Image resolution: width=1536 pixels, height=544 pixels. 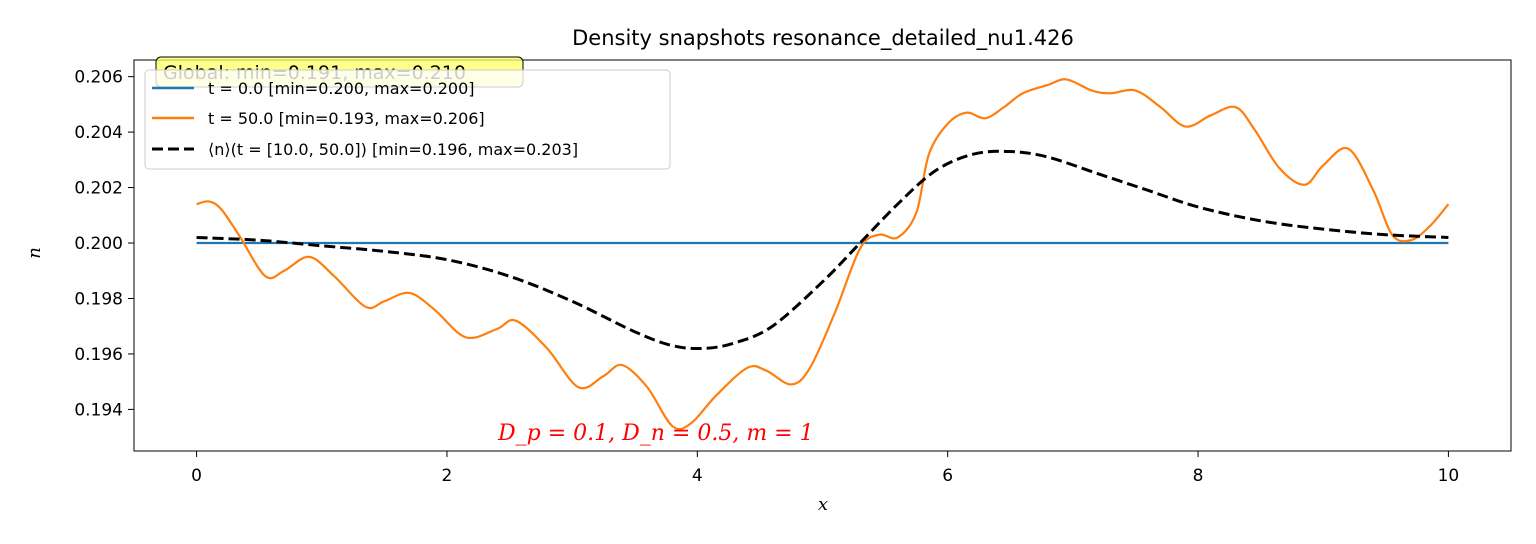 What do you see at coordinates (196, 476) in the screenshot?
I see `x-tick-label: 0` at bounding box center [196, 476].